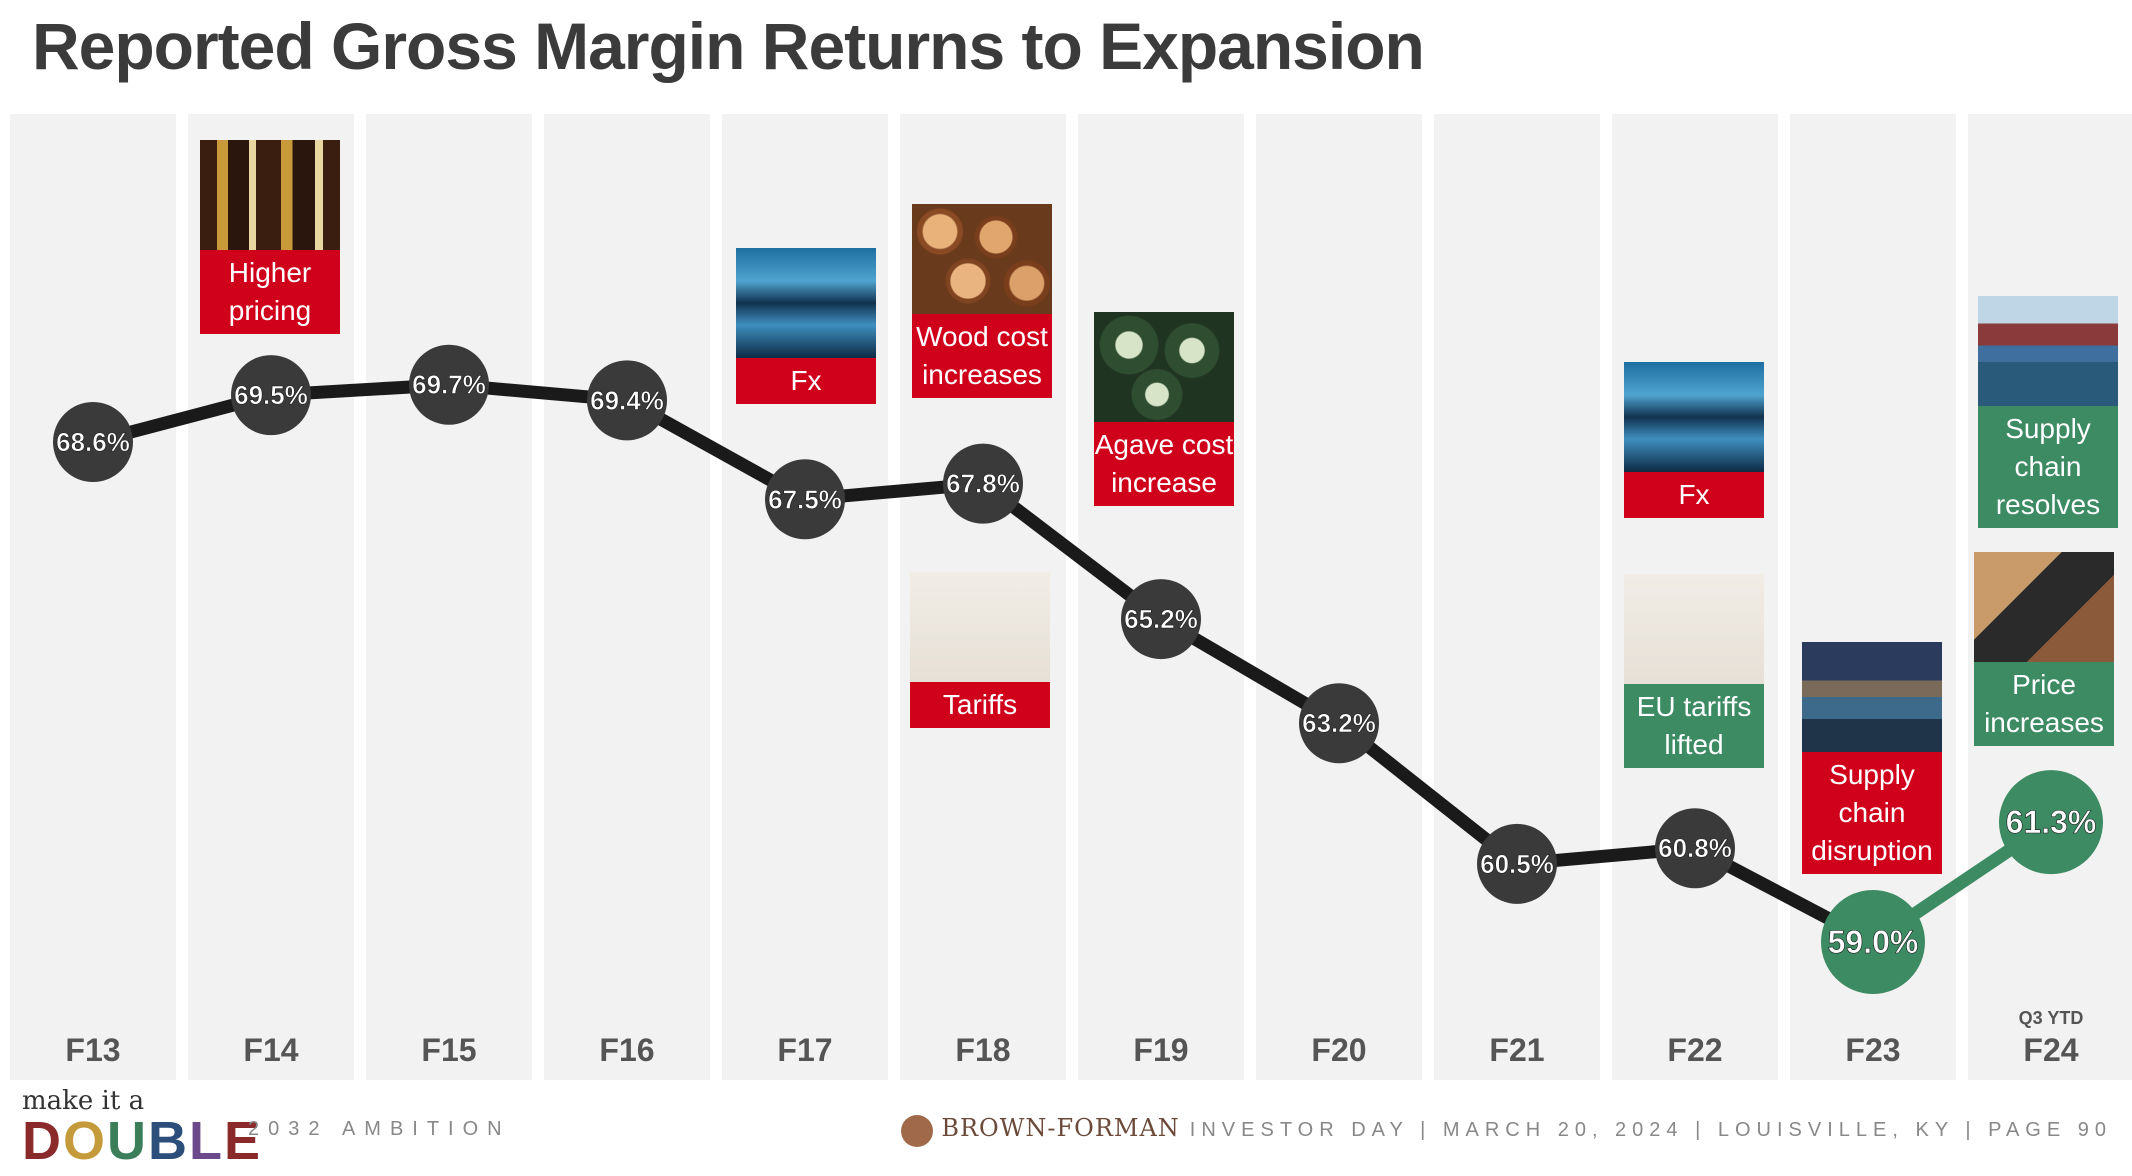 Image resolution: width=2132 pixels, height=1176 pixels. What do you see at coordinates (83, 1101) in the screenshot?
I see `make-it-a-text: make it a` at bounding box center [83, 1101].